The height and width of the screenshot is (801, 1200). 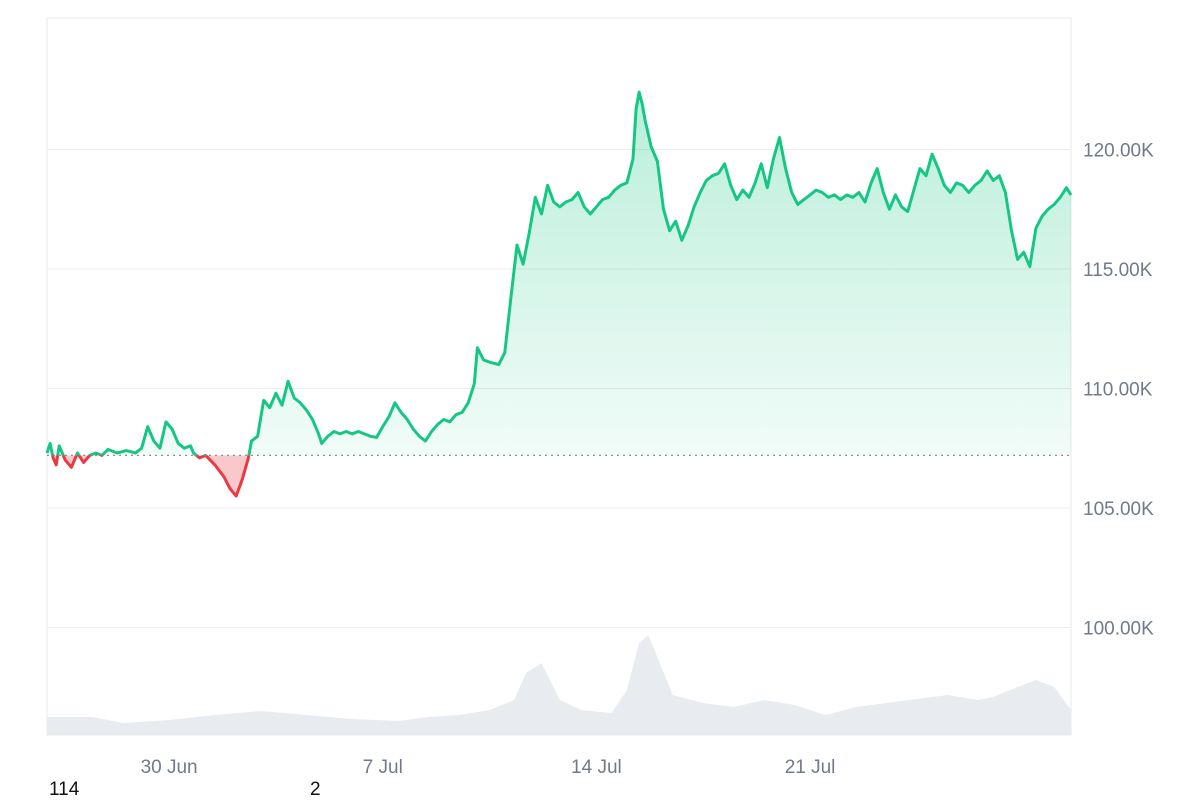 I want to click on y-tick-label: 115.00K, so click(x=1118, y=270).